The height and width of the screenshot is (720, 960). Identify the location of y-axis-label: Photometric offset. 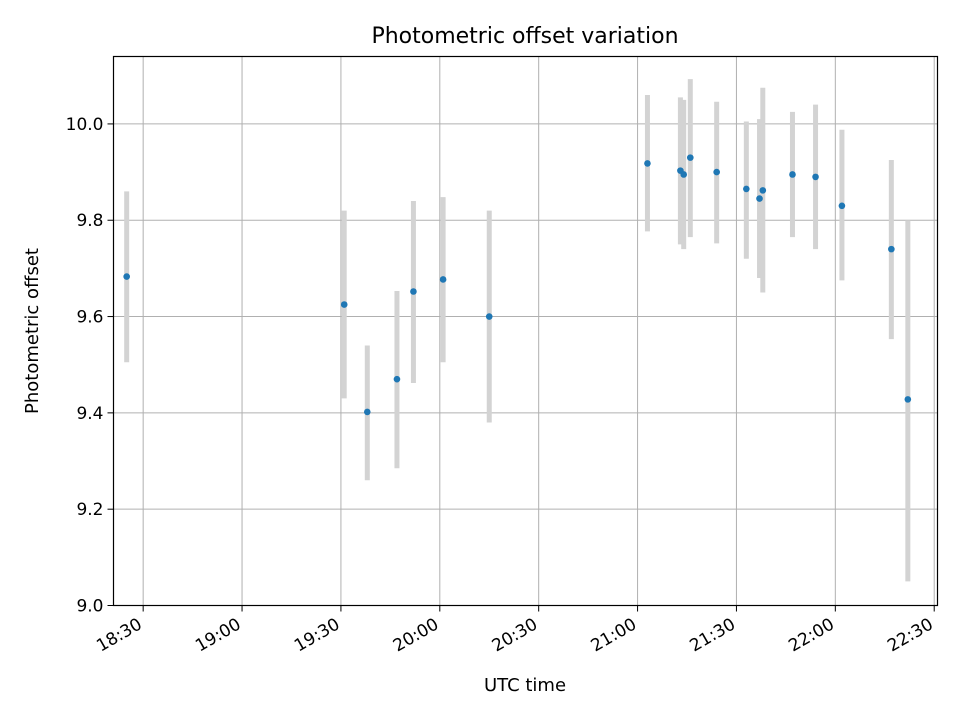
(32, 331).